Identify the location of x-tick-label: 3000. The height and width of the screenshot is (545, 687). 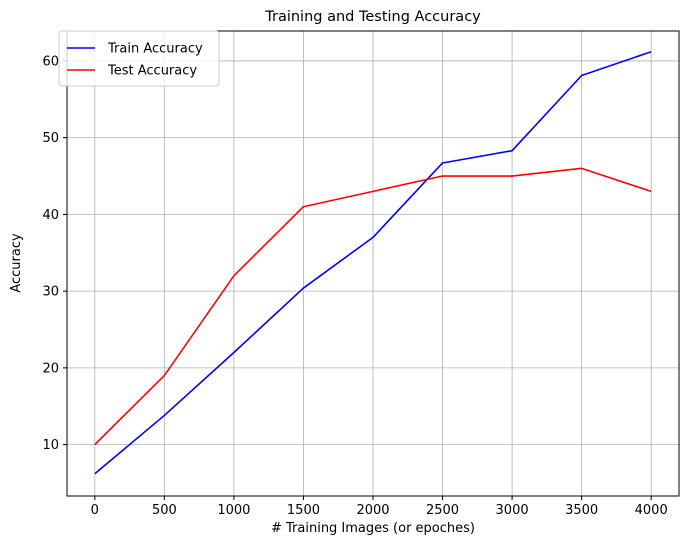
(512, 510).